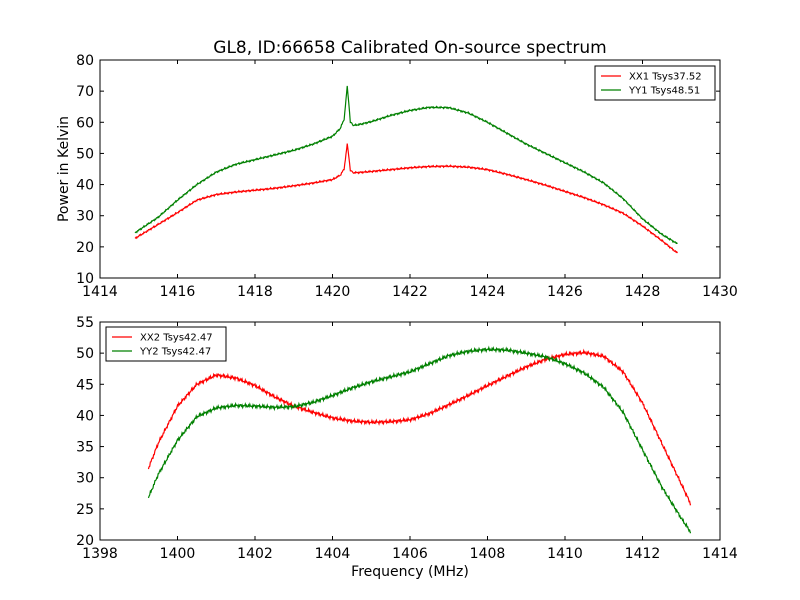 Image resolution: width=800 pixels, height=600 pixels. I want to click on legend: XX1 Tsys37.52 YY1 Tsys48.51, so click(655, 83).